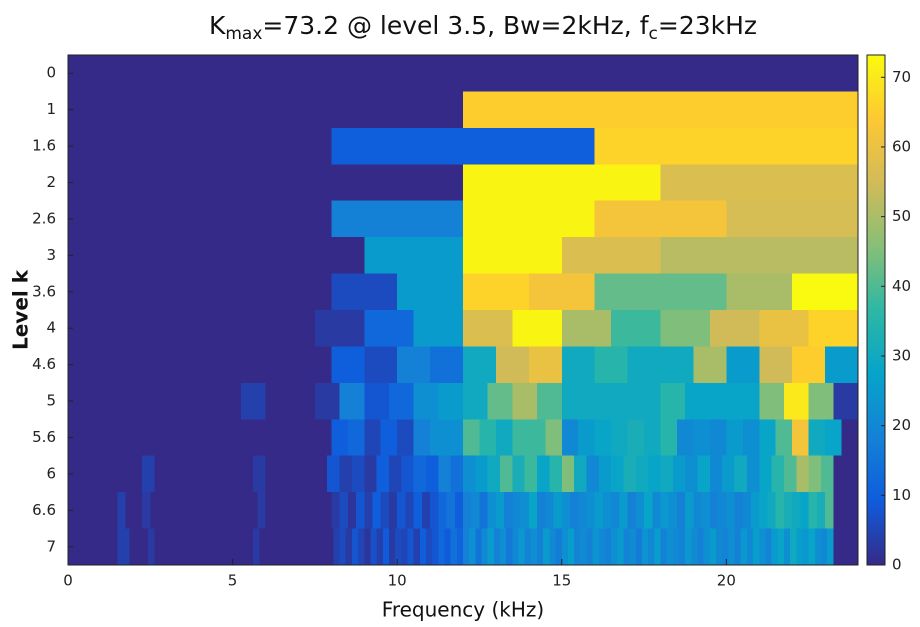 The image size is (920, 627). Describe the element at coordinates (243, 34) in the screenshot. I see `title-subscript: max` at that location.